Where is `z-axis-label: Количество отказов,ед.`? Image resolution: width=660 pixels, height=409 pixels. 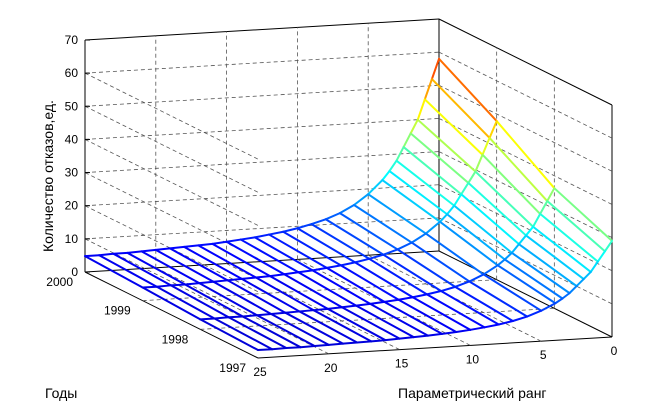 z-axis-label: Количество отказов,ед. is located at coordinates (48, 176).